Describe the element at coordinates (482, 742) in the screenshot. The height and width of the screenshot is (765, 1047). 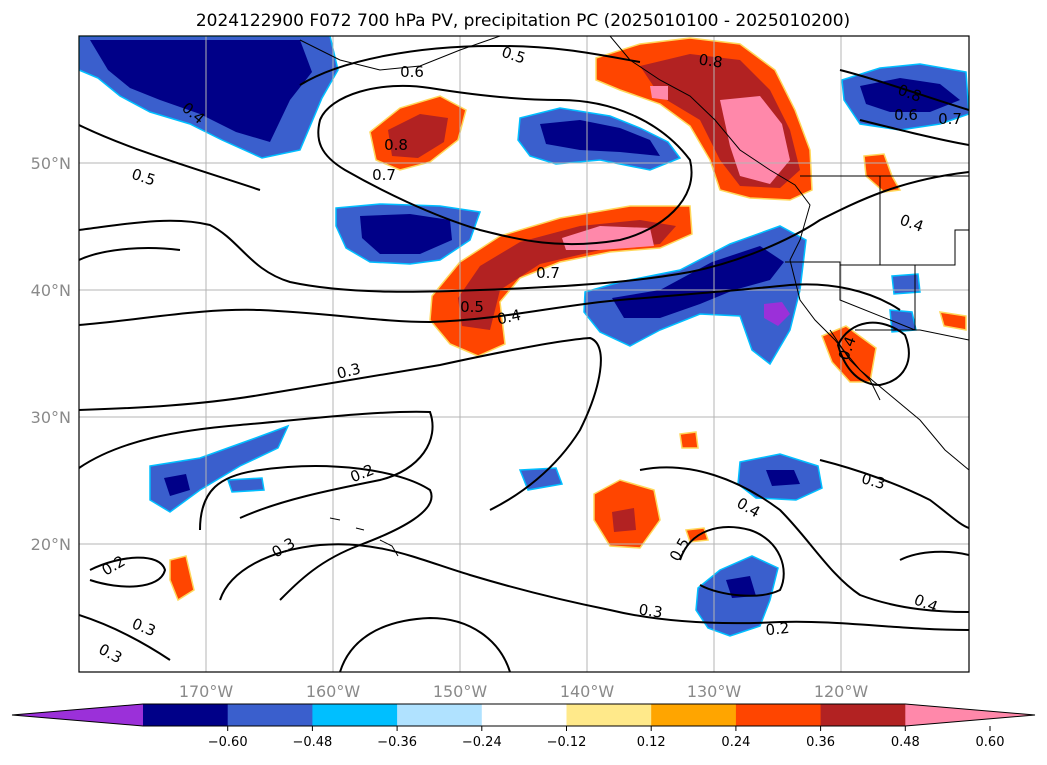
I see `colorbar-tick-label: −0.24` at that location.